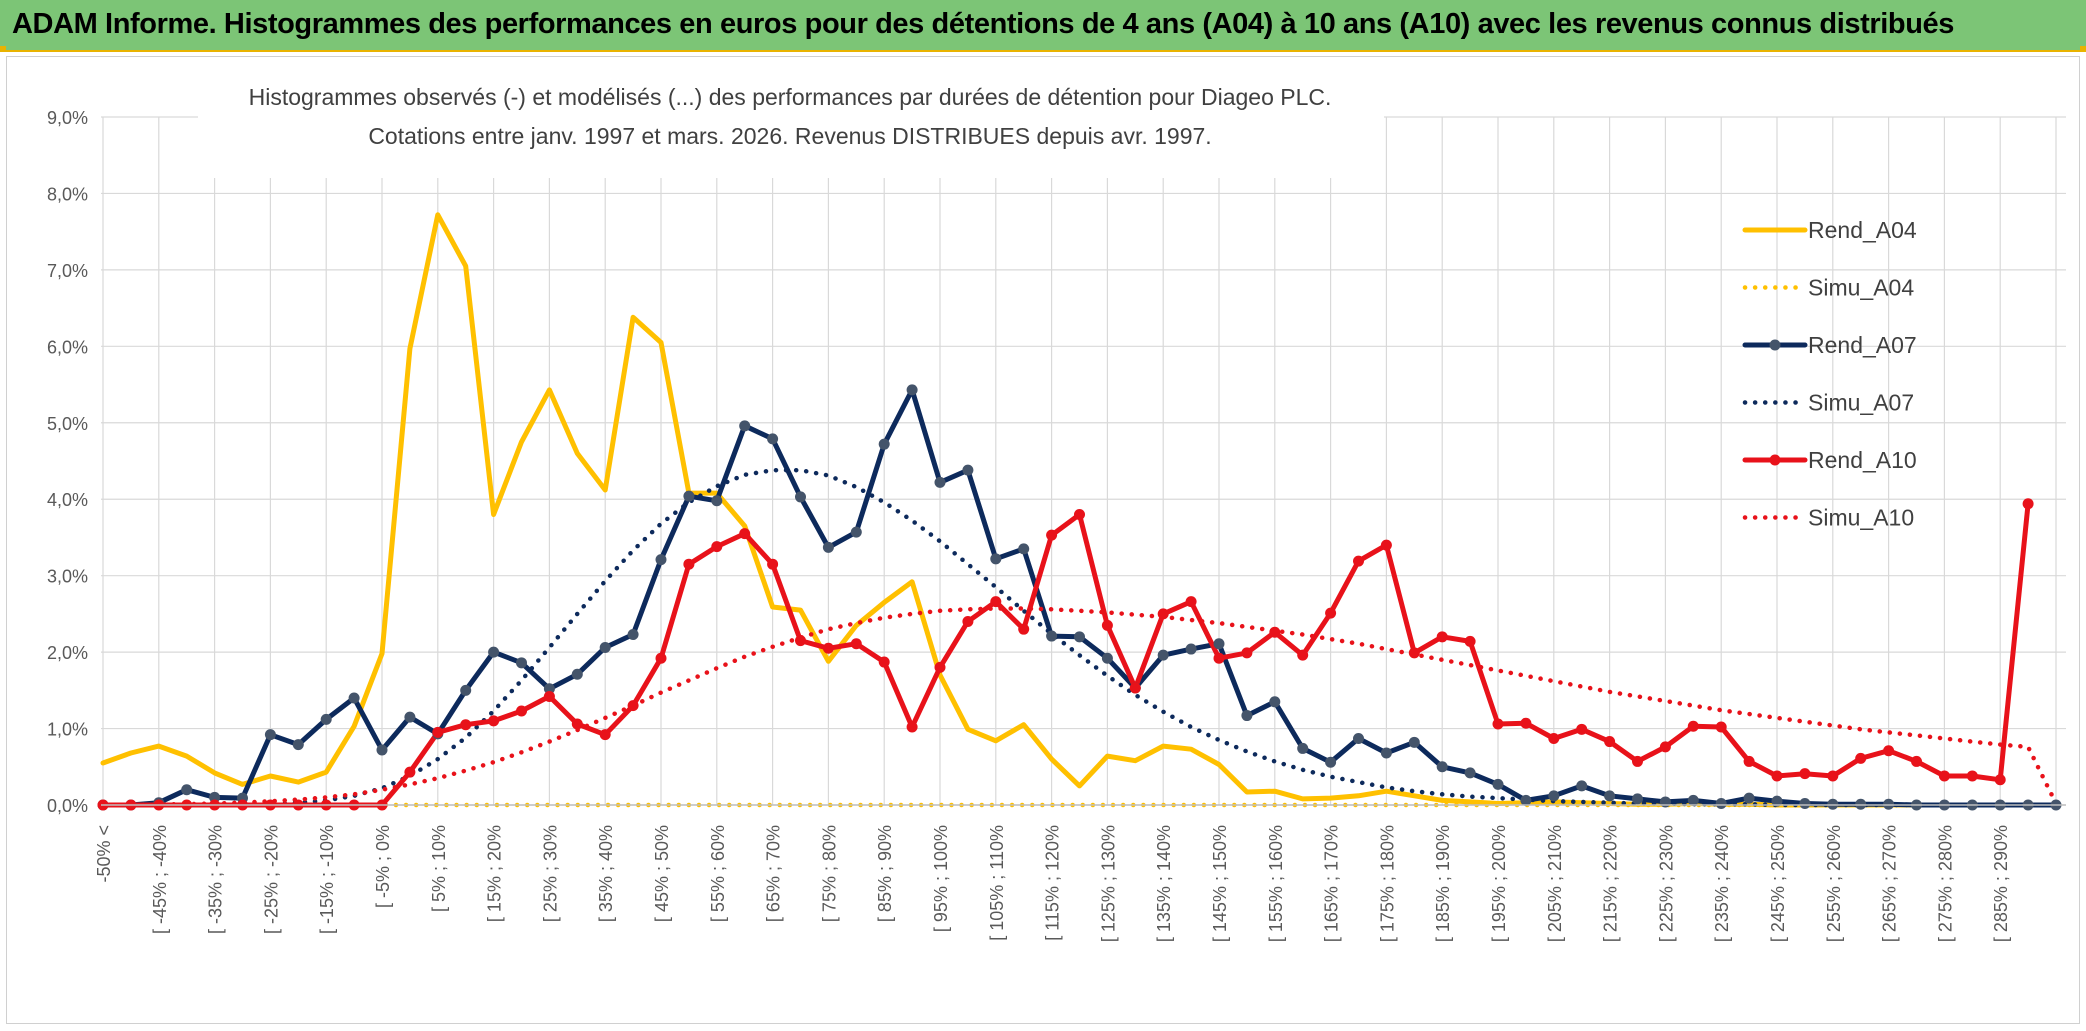  What do you see at coordinates (160, 879) in the screenshot?
I see `x-tick-label: [ -45% ; -40%` at bounding box center [160, 879].